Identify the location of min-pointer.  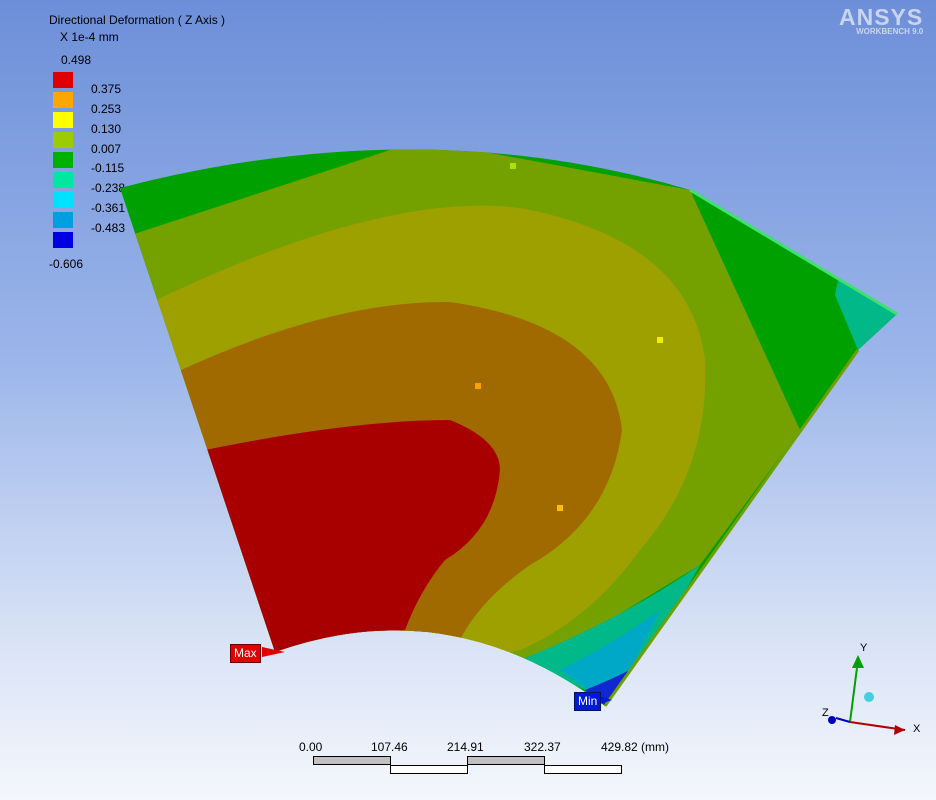
(606, 700).